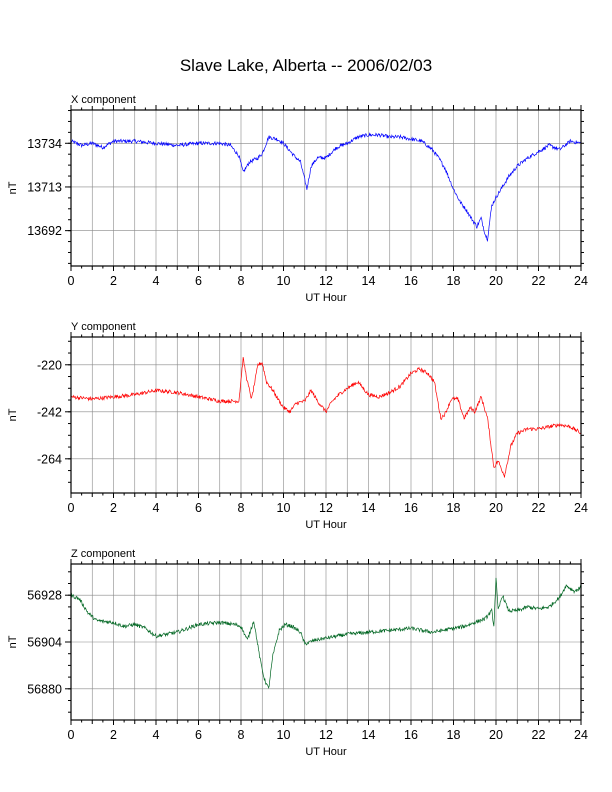  Describe the element at coordinates (306, 65) in the screenshot. I see `page-title: Slave Lake, Alberta -- 2006/02/03` at that location.